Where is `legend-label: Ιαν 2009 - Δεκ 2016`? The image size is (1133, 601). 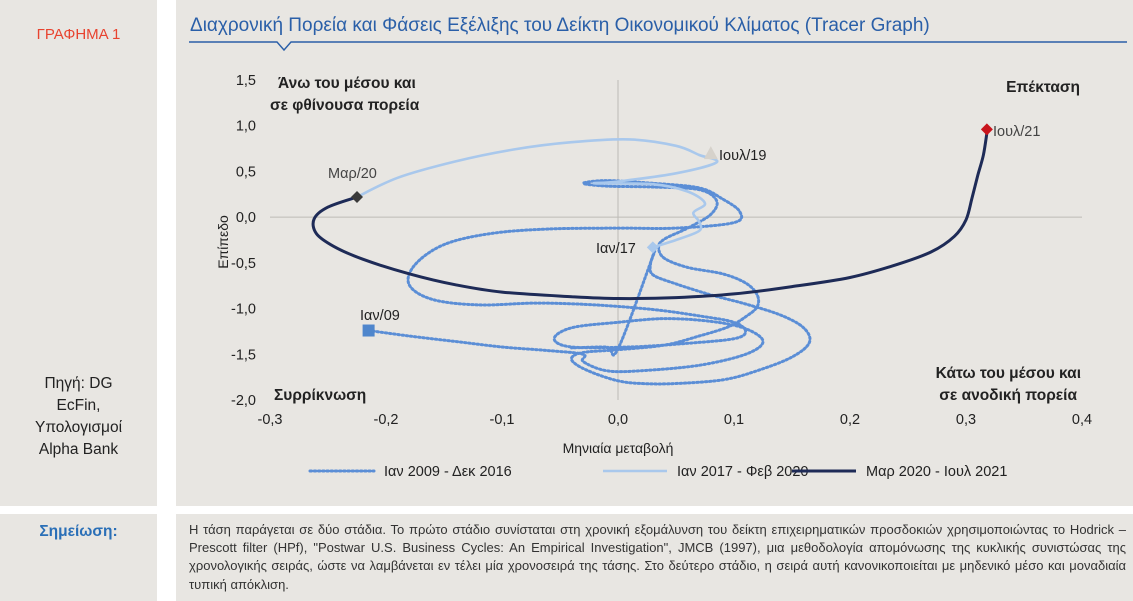 legend-label: Ιαν 2009 - Δεκ 2016 is located at coordinates (448, 472).